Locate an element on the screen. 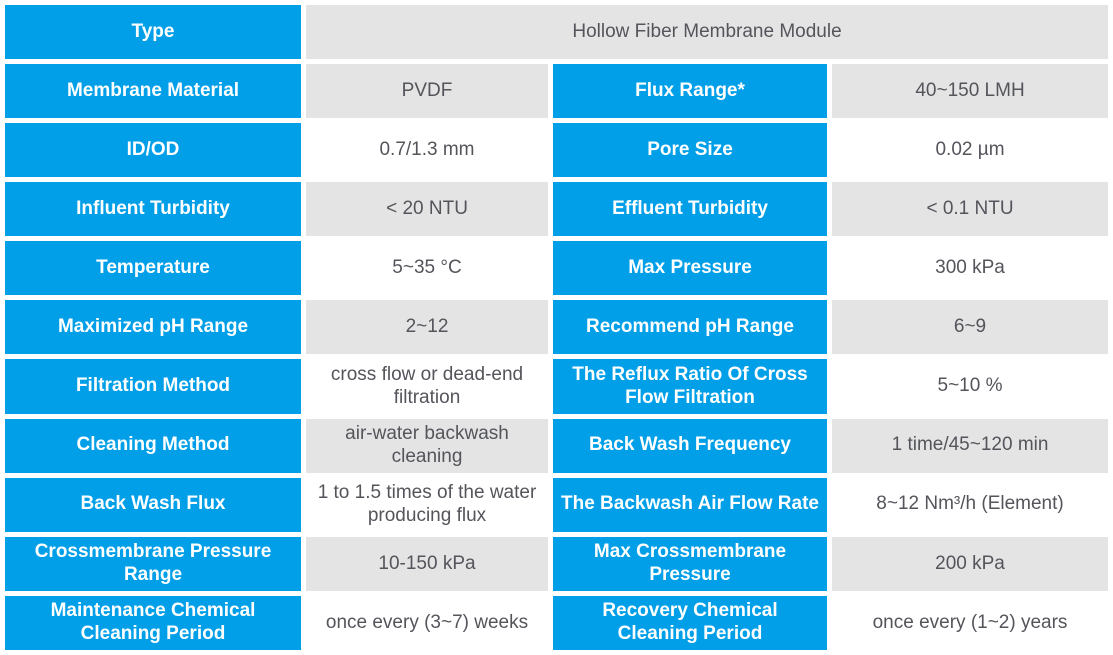  row-value: cross flow or dead-end filtration is located at coordinates (427, 386).